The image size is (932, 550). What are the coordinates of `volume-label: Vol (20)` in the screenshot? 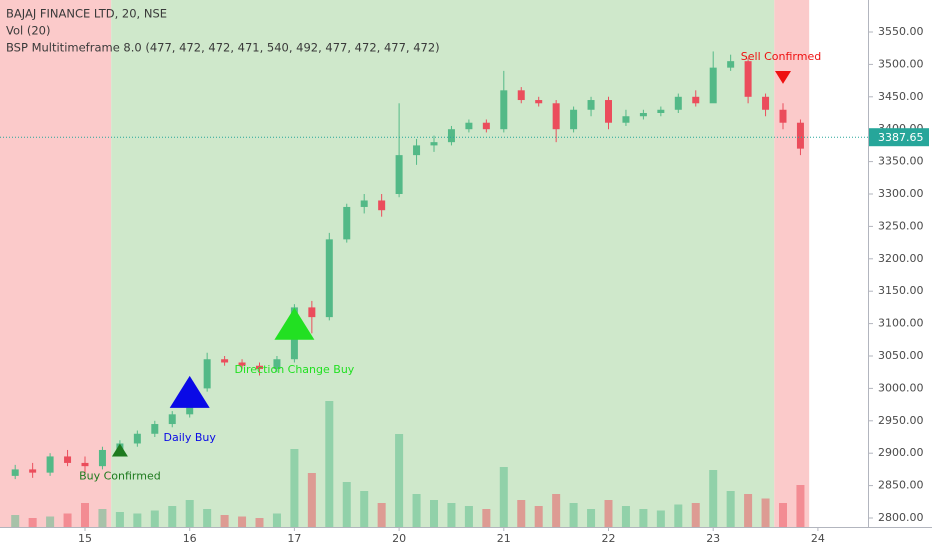 It's located at (28, 31).